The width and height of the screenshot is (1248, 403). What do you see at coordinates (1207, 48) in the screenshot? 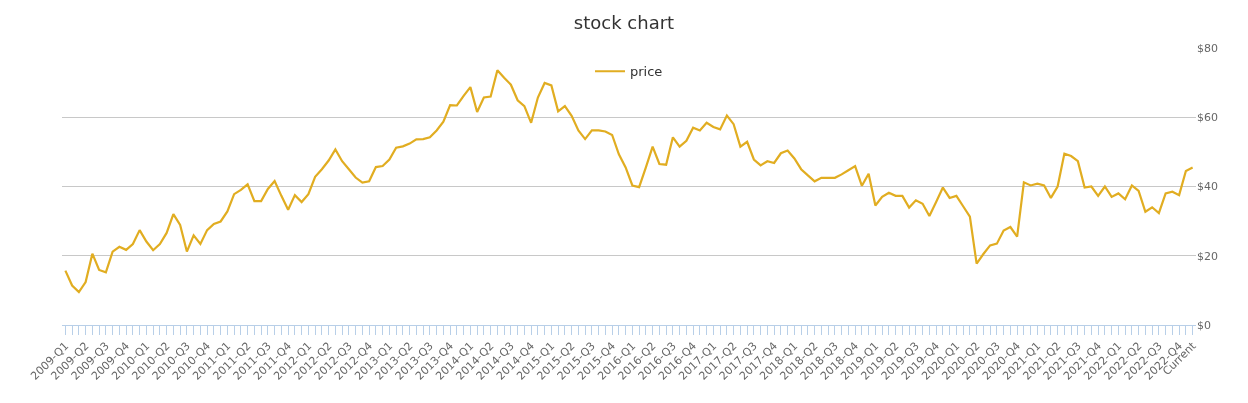
I see `y-tick-label: $80` at bounding box center [1207, 48].